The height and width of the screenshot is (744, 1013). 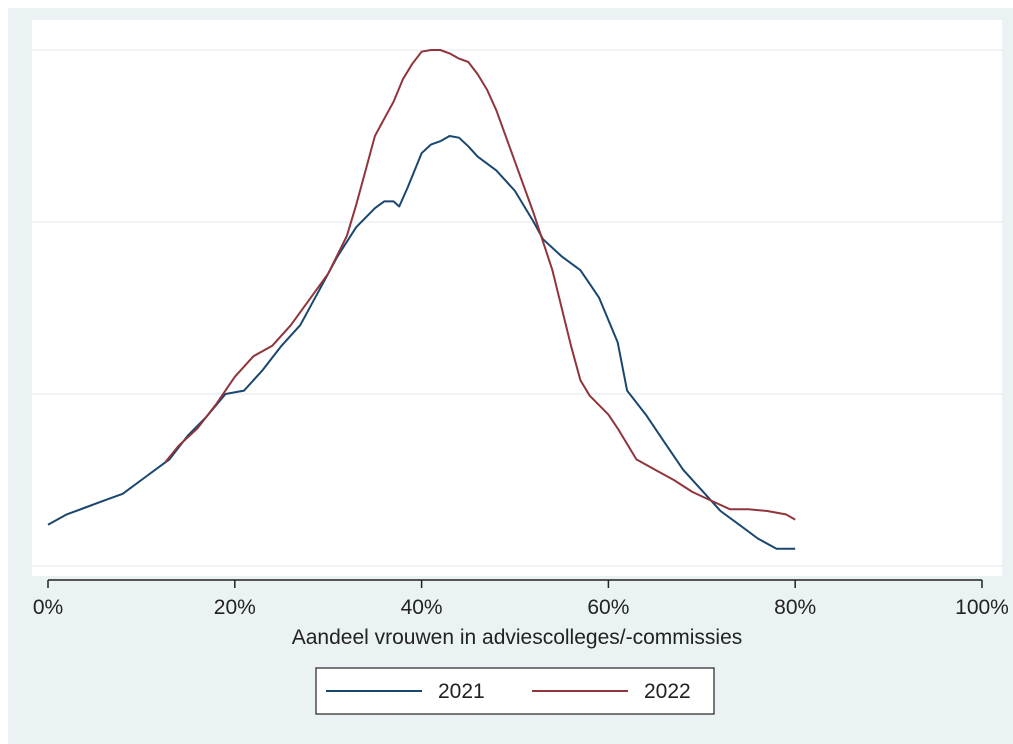 I want to click on legend-label-2022: 2022, so click(x=667, y=691).